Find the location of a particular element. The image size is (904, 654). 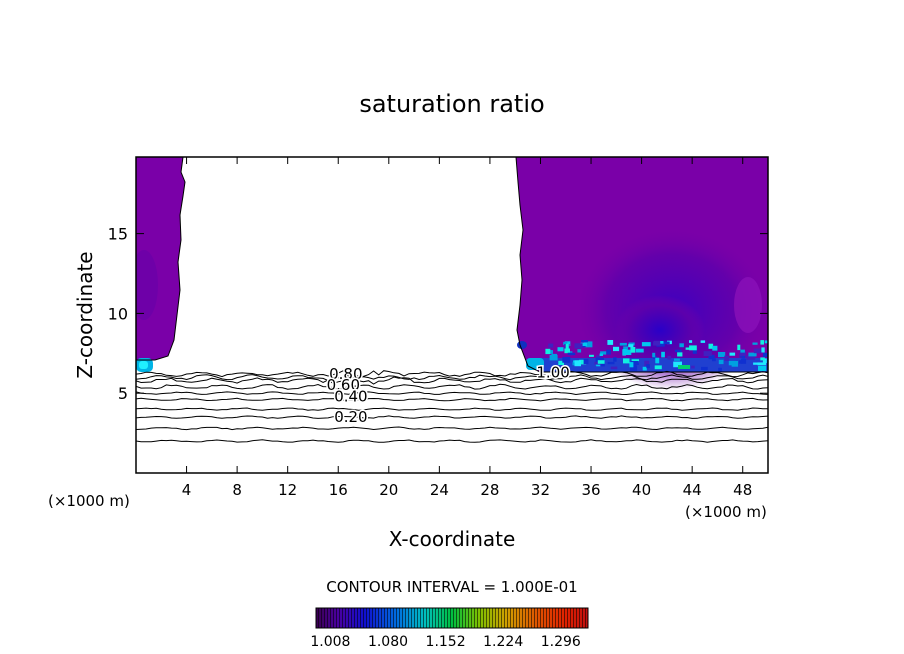

colorbar-tick-label: 1.152 is located at coordinates (446, 642).